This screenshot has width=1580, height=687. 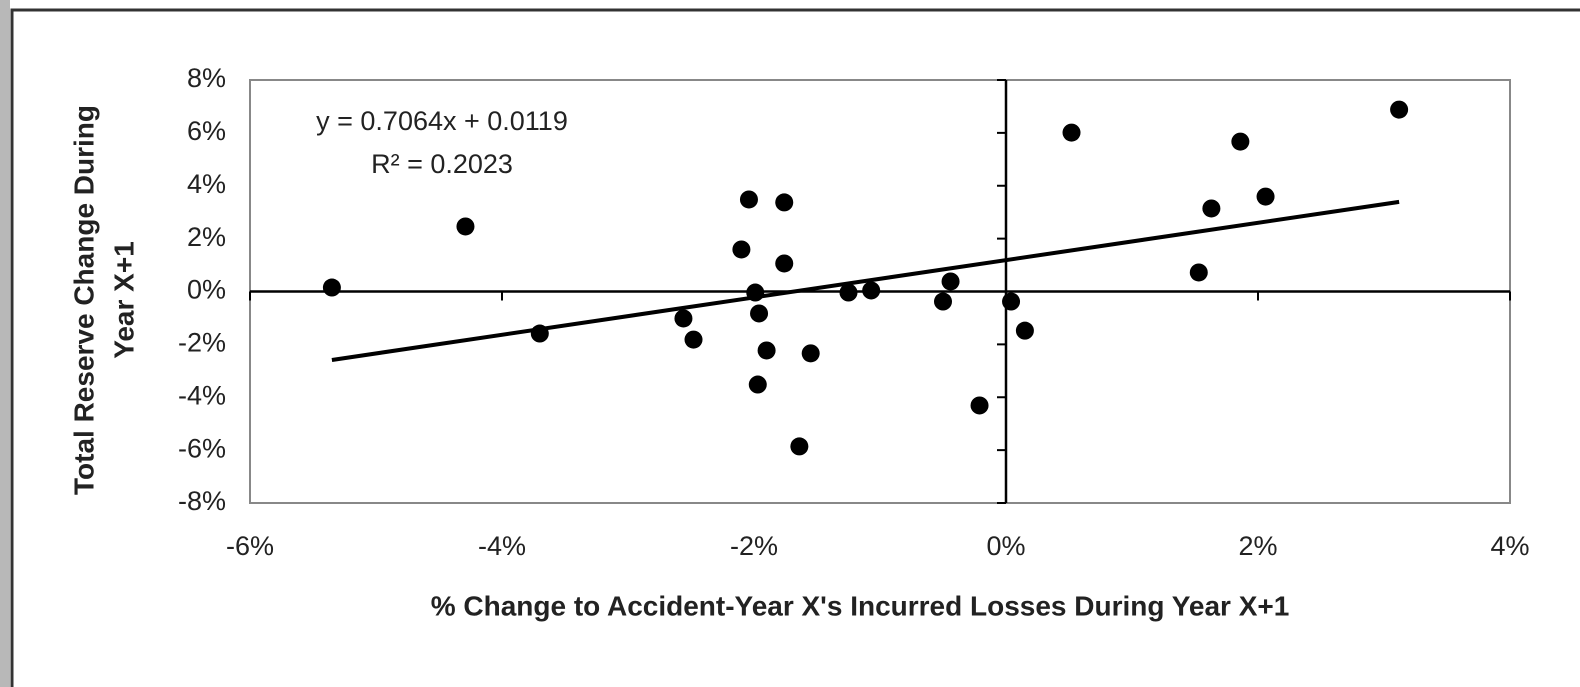 I want to click on y-tick-label: 2%, so click(x=206, y=237).